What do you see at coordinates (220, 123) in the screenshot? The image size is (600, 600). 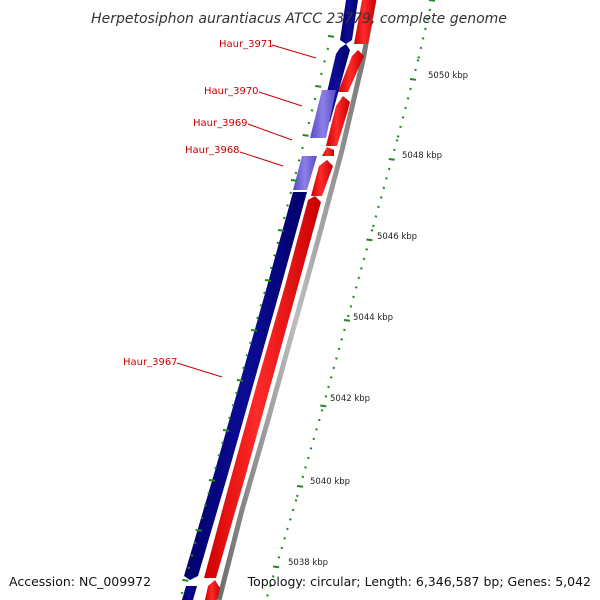 I see `gene-label-haur-3969: Haur_3969` at bounding box center [220, 123].